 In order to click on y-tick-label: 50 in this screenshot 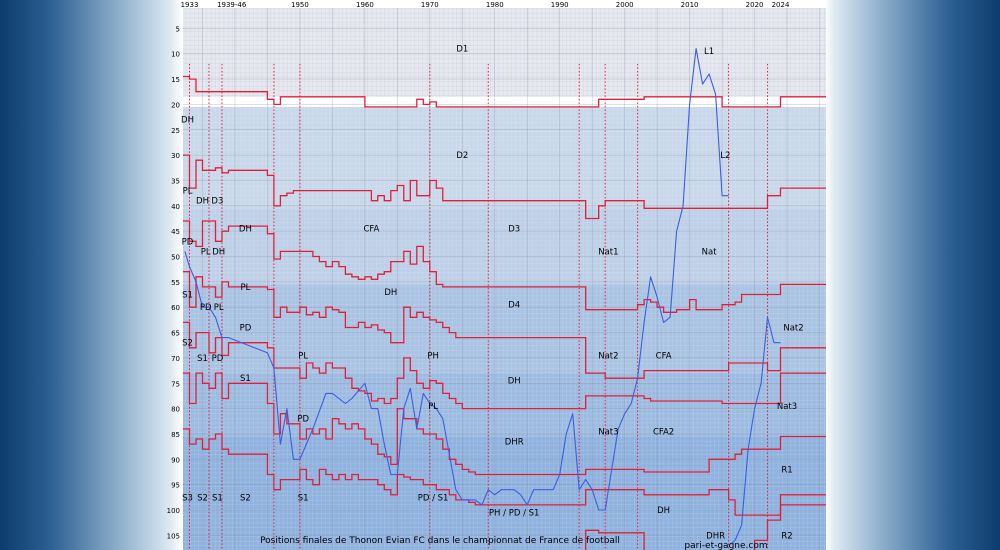, I will do `click(175, 258)`.